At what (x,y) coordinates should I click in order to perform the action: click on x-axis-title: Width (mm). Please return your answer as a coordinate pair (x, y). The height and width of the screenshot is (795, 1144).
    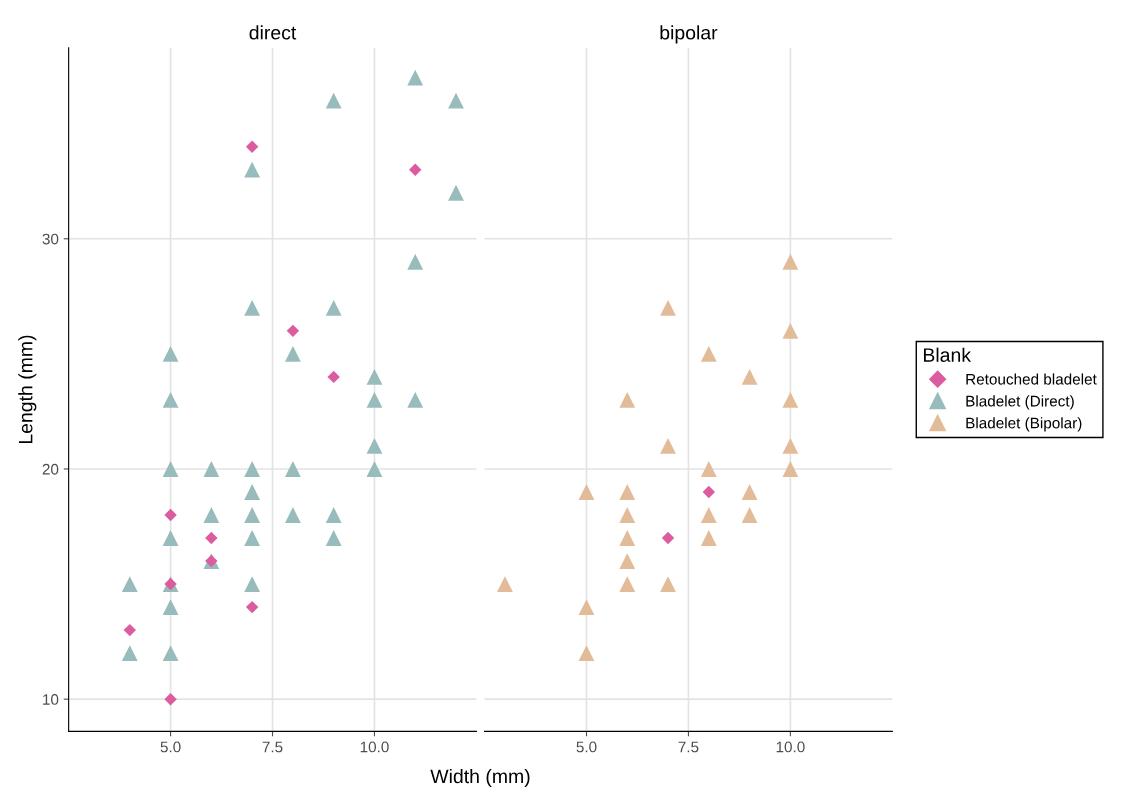
    Looking at the image, I should click on (480, 778).